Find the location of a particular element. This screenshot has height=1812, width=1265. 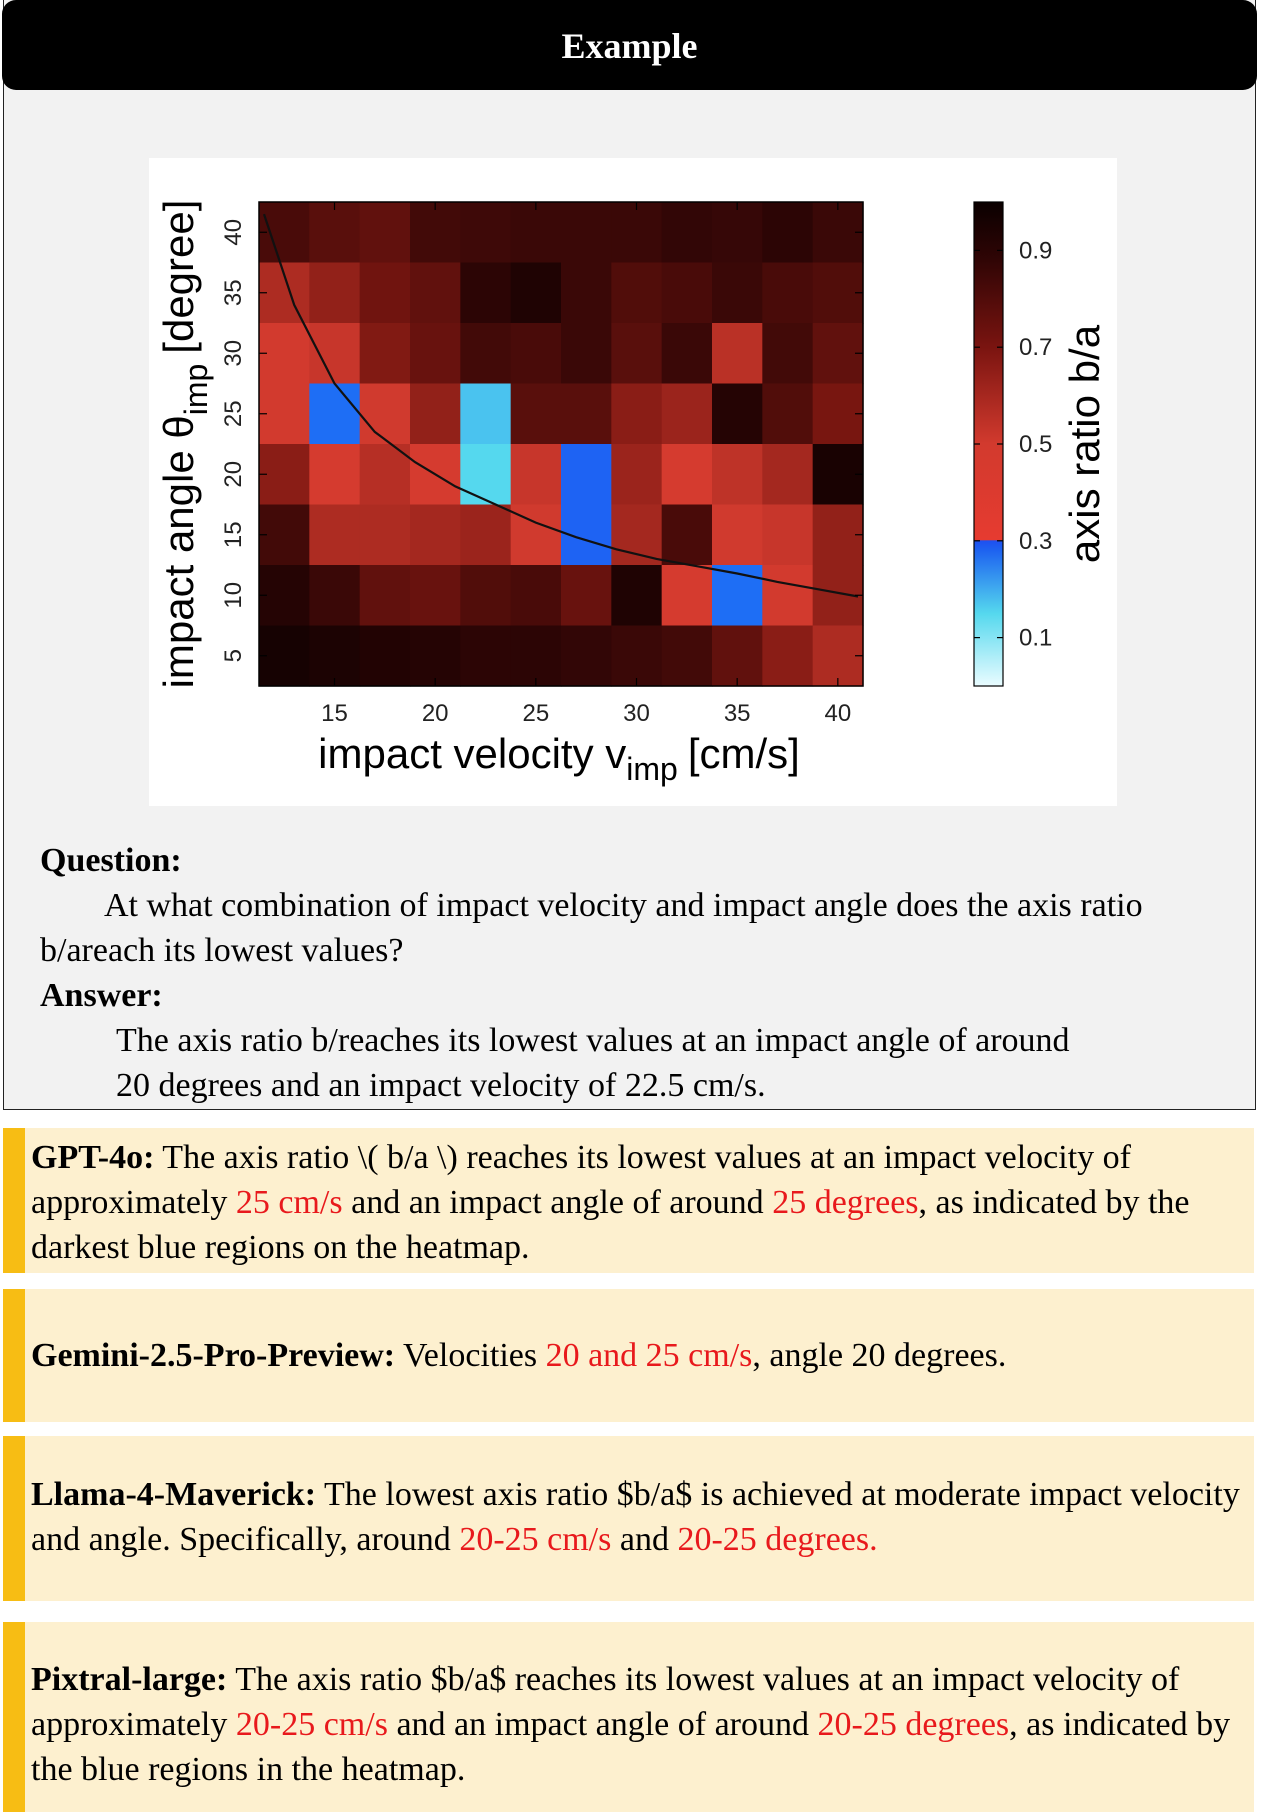

highlighted-answer: 25 cm/s is located at coordinates (289, 1202).